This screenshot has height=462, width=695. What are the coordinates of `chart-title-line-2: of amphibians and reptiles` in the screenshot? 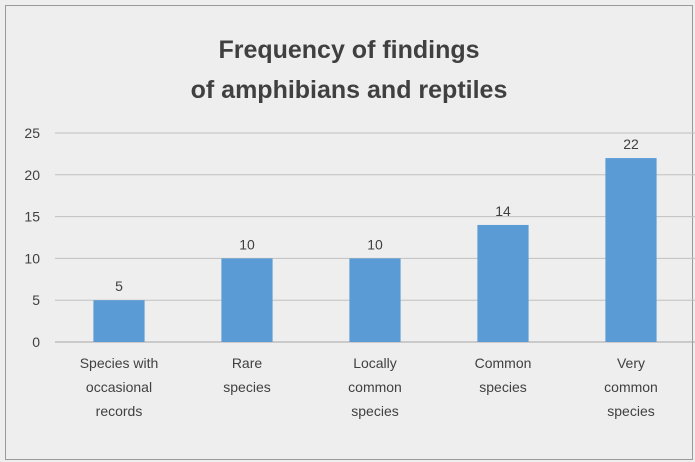 It's located at (349, 90).